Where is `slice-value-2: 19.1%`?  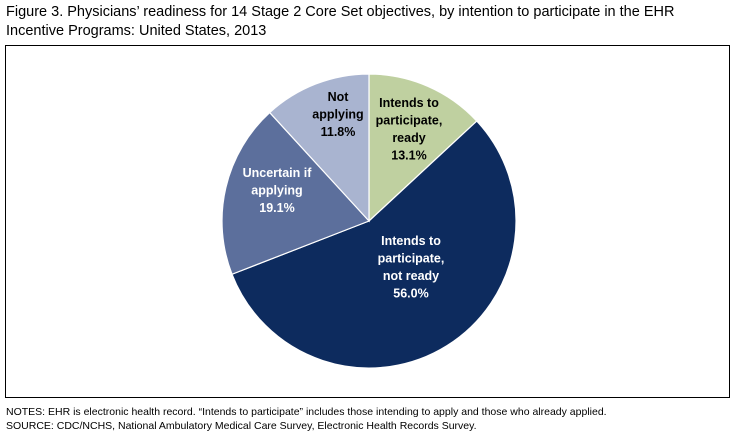
slice-value-2: 19.1% is located at coordinates (276, 208).